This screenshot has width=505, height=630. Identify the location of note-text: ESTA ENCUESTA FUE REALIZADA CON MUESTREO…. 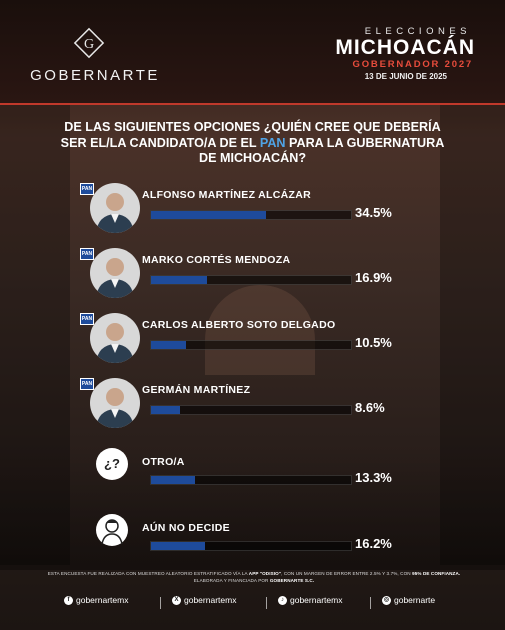
(147, 573).